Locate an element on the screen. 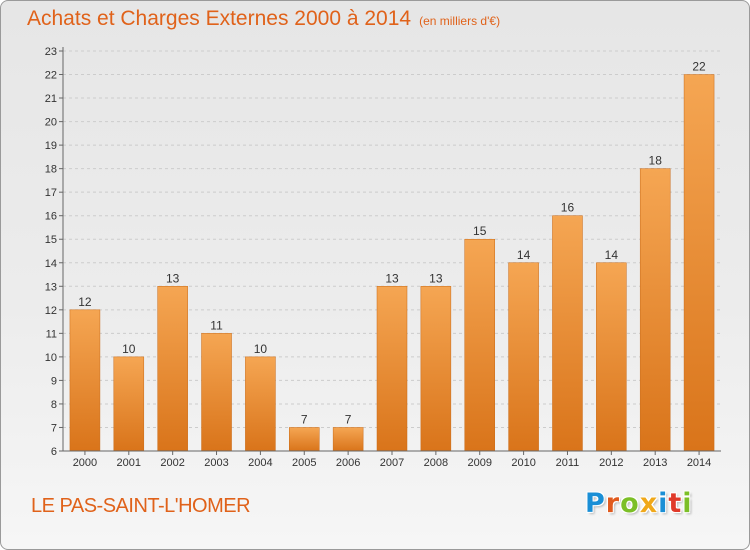 The height and width of the screenshot is (550, 750). x-tick-label: 2001 is located at coordinates (129, 463).